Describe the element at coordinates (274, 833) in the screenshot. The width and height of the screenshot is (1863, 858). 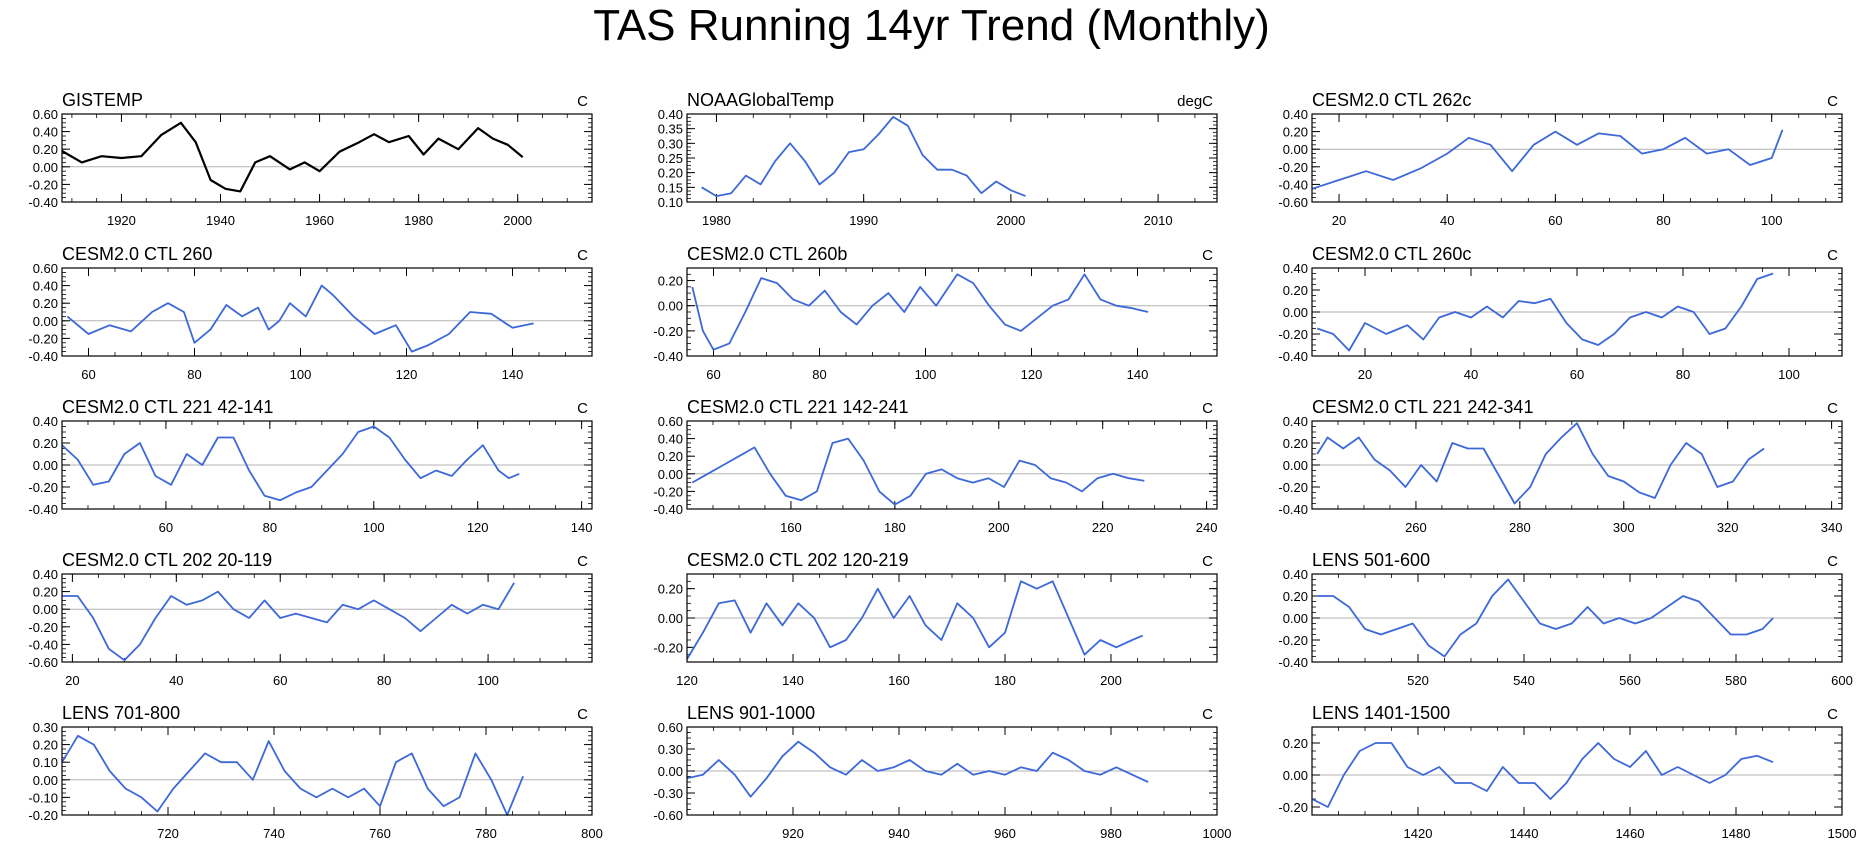
I see `x-tick-label: 740` at that location.